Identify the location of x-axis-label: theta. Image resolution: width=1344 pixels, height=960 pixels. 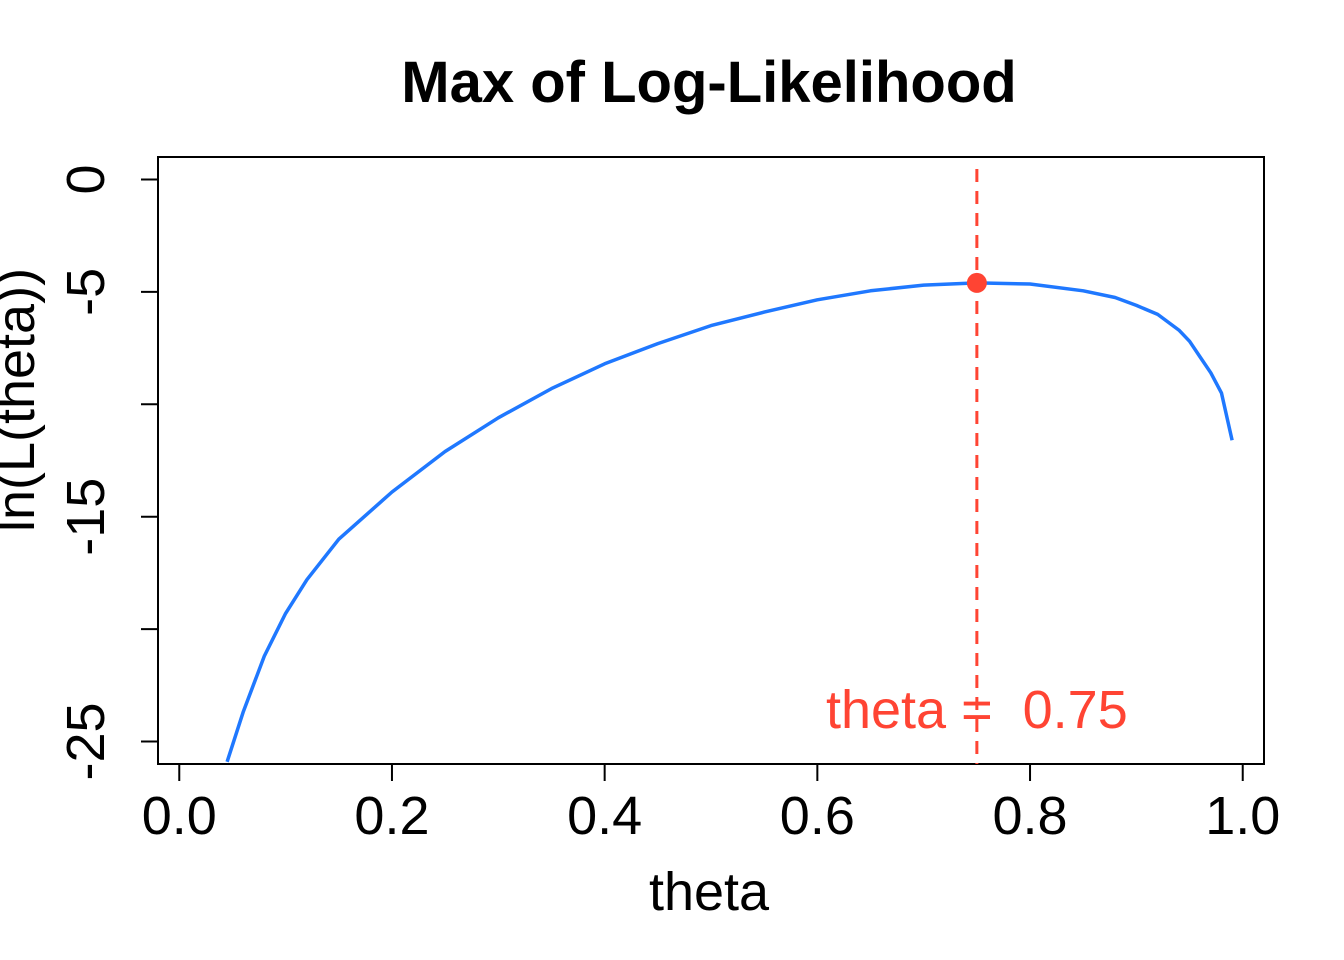
(709, 892).